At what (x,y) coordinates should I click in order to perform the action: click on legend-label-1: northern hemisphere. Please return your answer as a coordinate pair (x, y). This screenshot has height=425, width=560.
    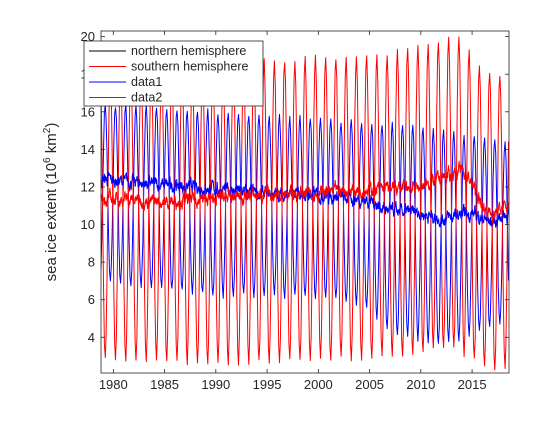
    Looking at the image, I should click on (188, 51).